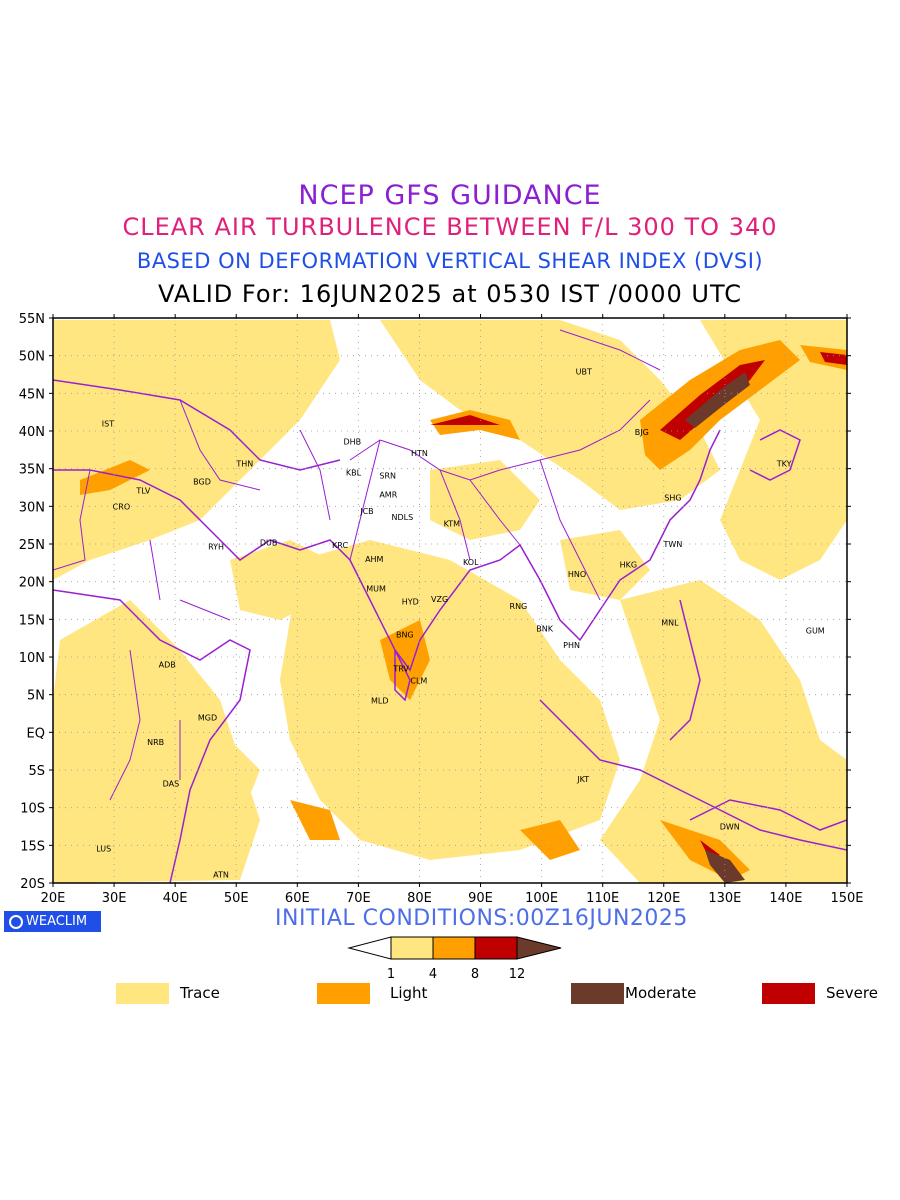 This screenshot has width=900, height=1200. What do you see at coordinates (717, 627) in the screenshot?
I see `moderate-areas` at bounding box center [717, 627].